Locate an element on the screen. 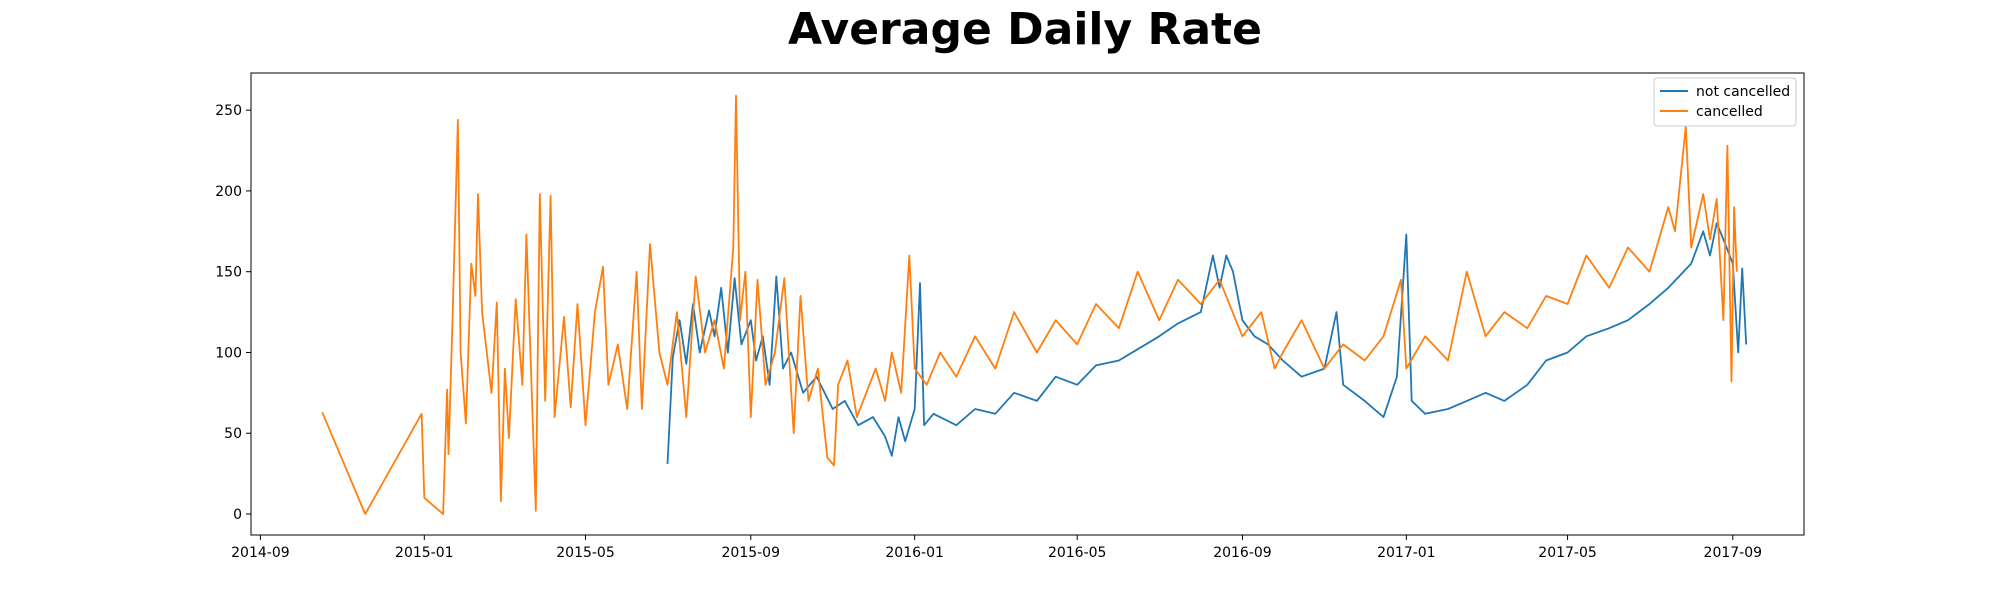 This screenshot has height=600, width=2000. legend-box is located at coordinates (1725, 102).